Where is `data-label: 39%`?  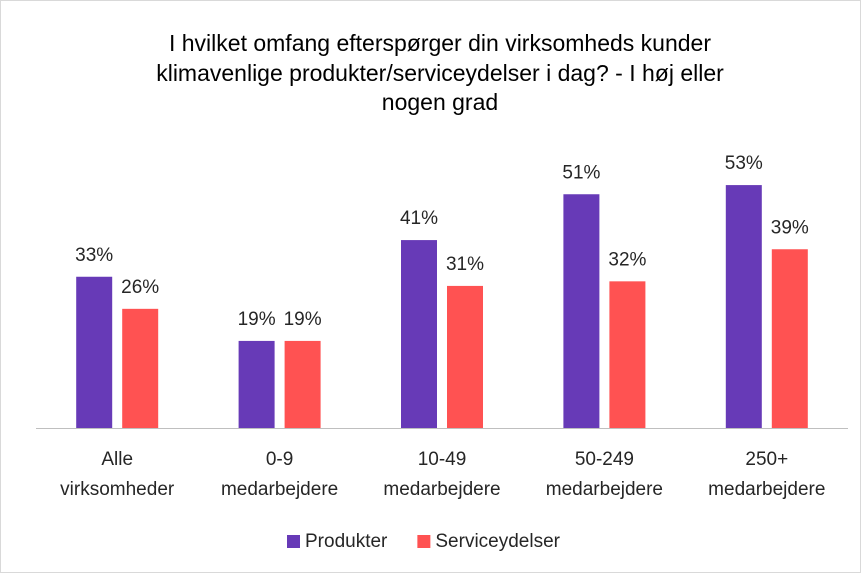
data-label: 39% is located at coordinates (790, 227).